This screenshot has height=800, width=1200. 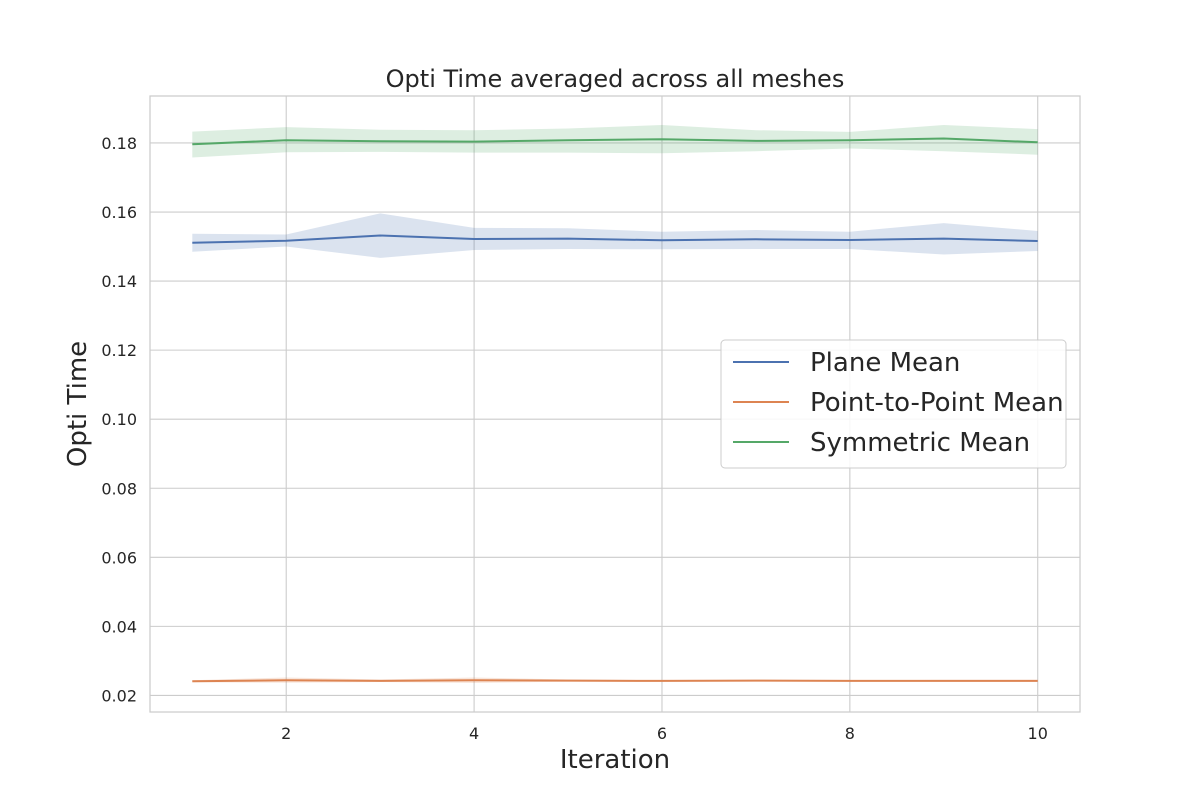 I want to click on y-tick-label: 0.08, so click(x=119, y=488).